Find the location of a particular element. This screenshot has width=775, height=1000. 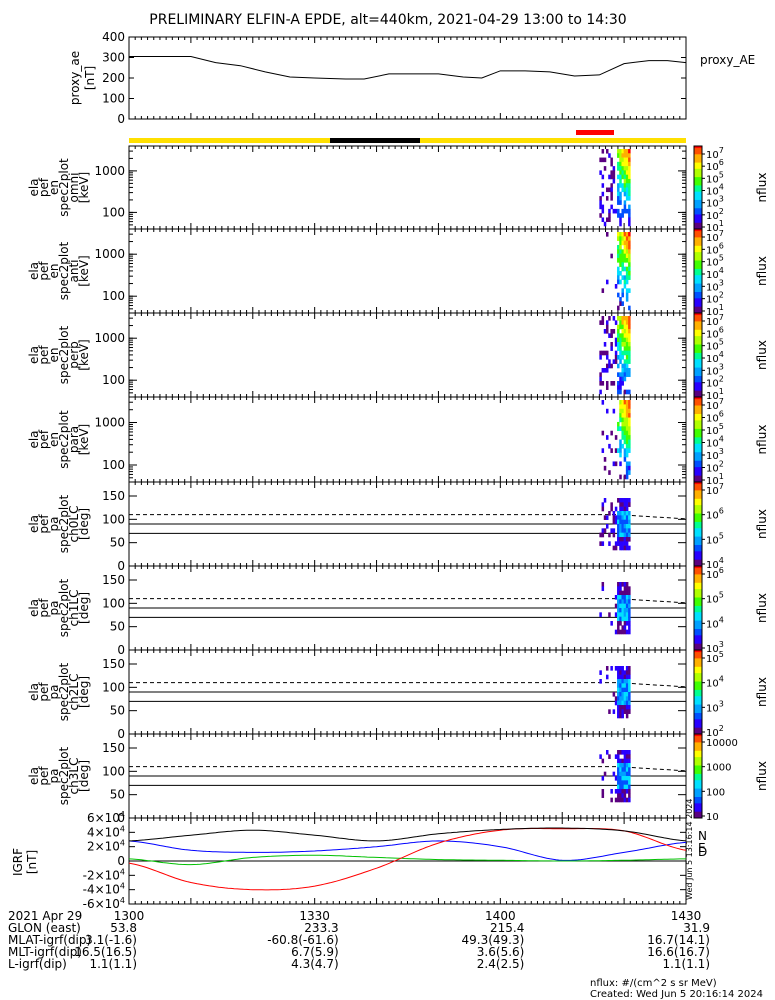

proxy-ae-legend: proxy_AE is located at coordinates (727, 60).